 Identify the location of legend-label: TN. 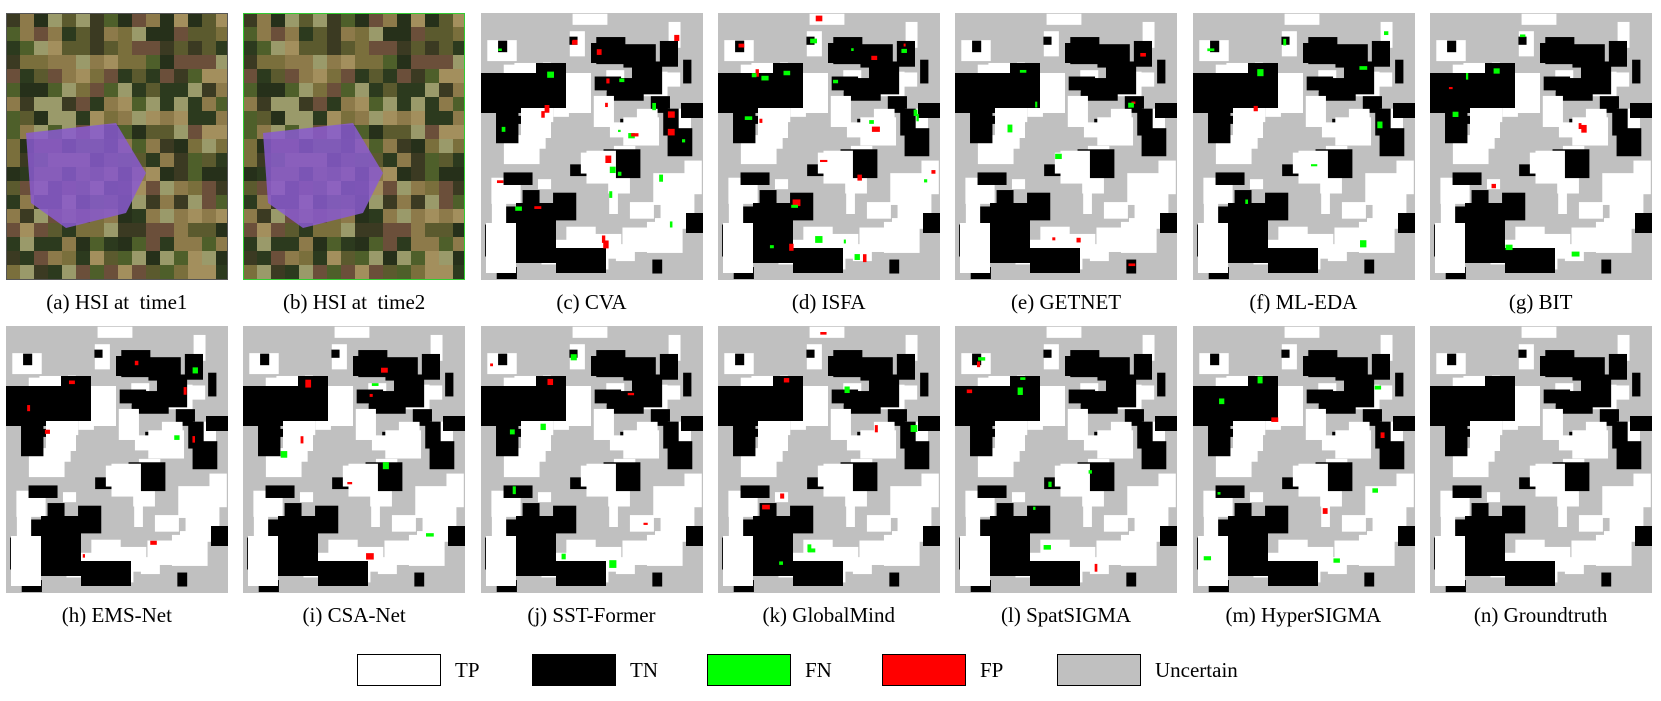
(644, 670).